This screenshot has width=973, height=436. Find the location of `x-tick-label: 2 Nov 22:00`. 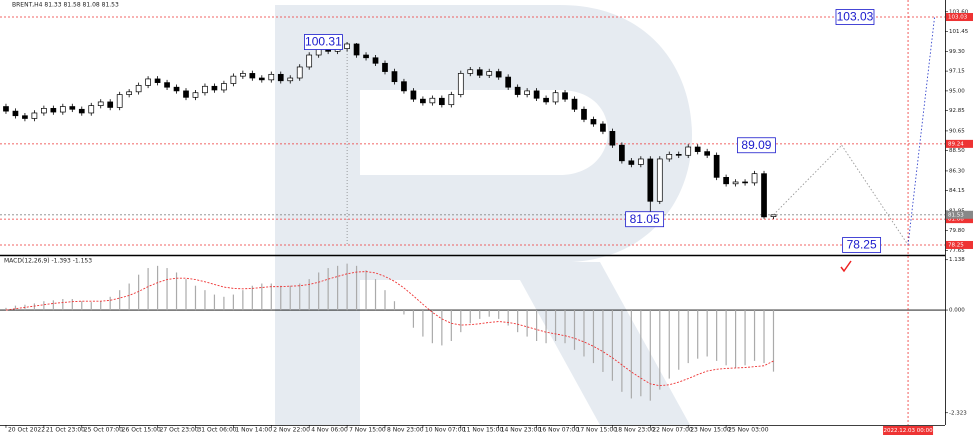

x-tick-label: 2 Nov 22:00 is located at coordinates (291, 430).